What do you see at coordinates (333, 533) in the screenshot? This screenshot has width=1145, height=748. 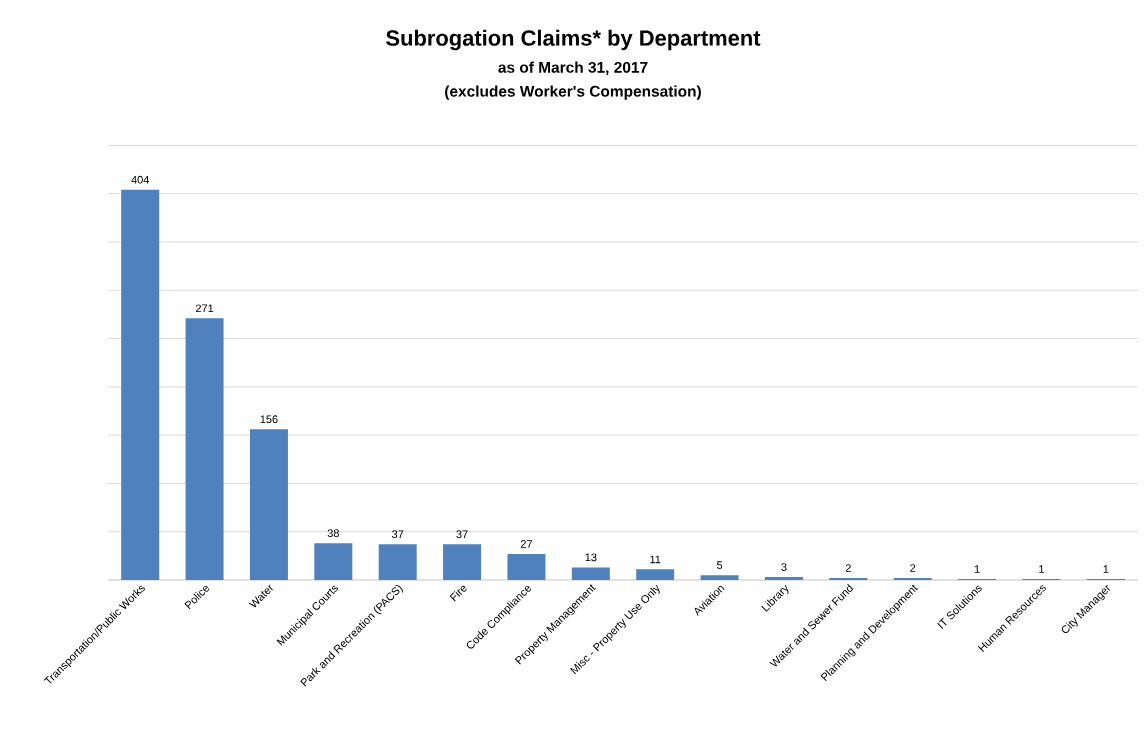 I see `data-label: 38` at bounding box center [333, 533].